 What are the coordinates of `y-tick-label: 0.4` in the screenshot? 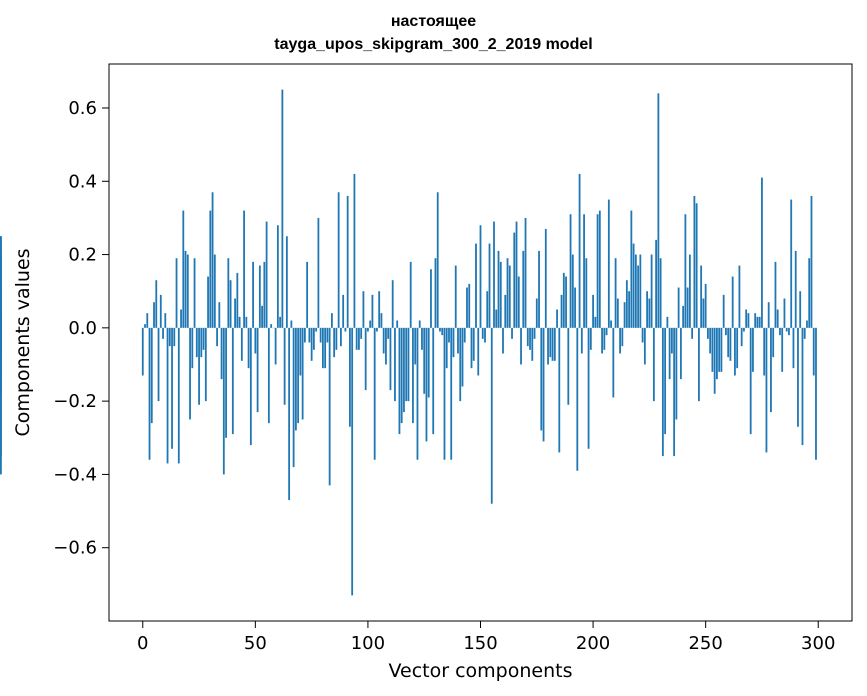 It's located at (82, 181).